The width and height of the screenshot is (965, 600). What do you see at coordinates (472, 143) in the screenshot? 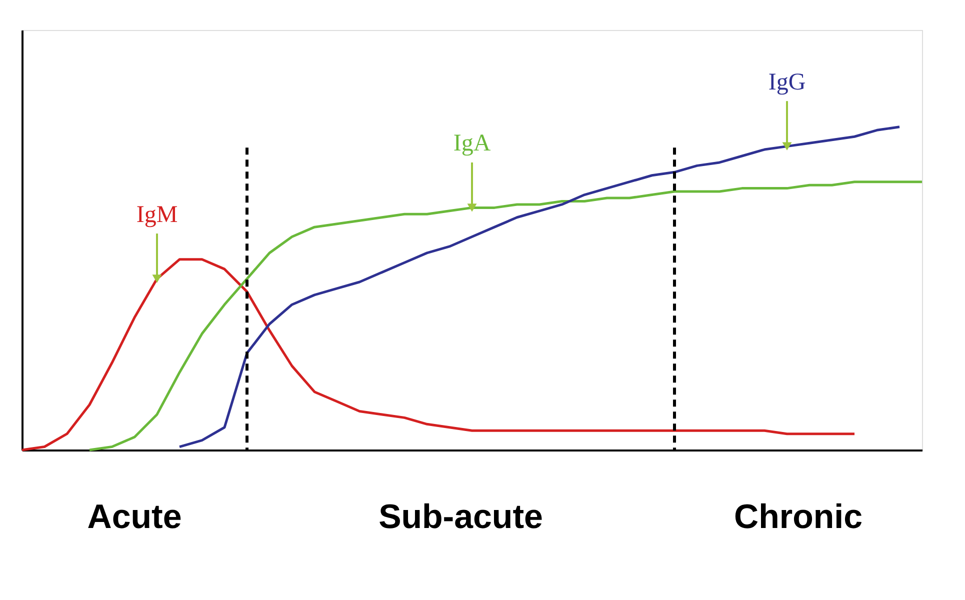
I see `text: IgA` at bounding box center [472, 143].